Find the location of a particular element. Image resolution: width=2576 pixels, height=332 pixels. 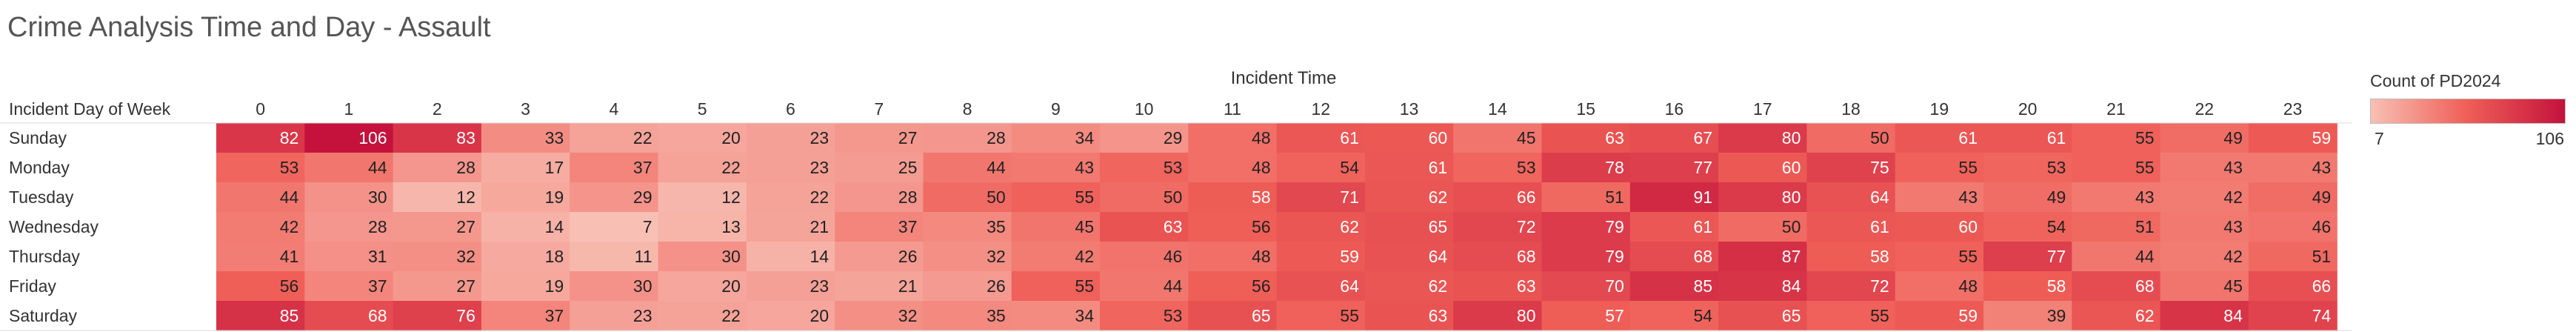

x-tick-label: 9 is located at coordinates (1056, 109).